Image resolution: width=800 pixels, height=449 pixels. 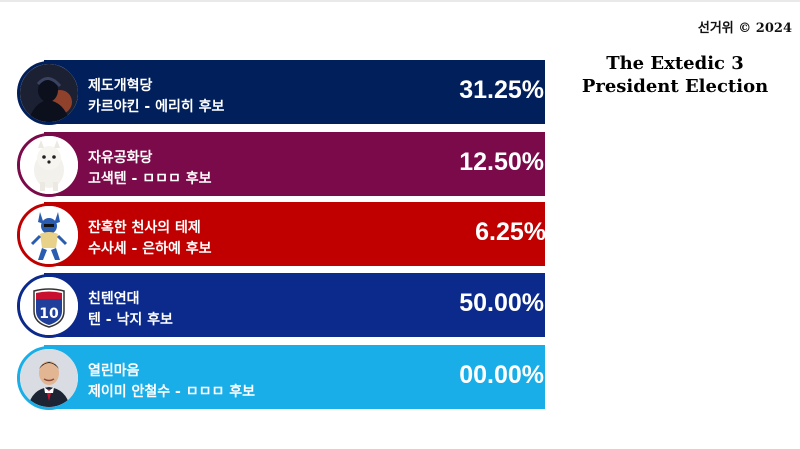 I want to click on percent-label: 6.25%, so click(x=510, y=232).